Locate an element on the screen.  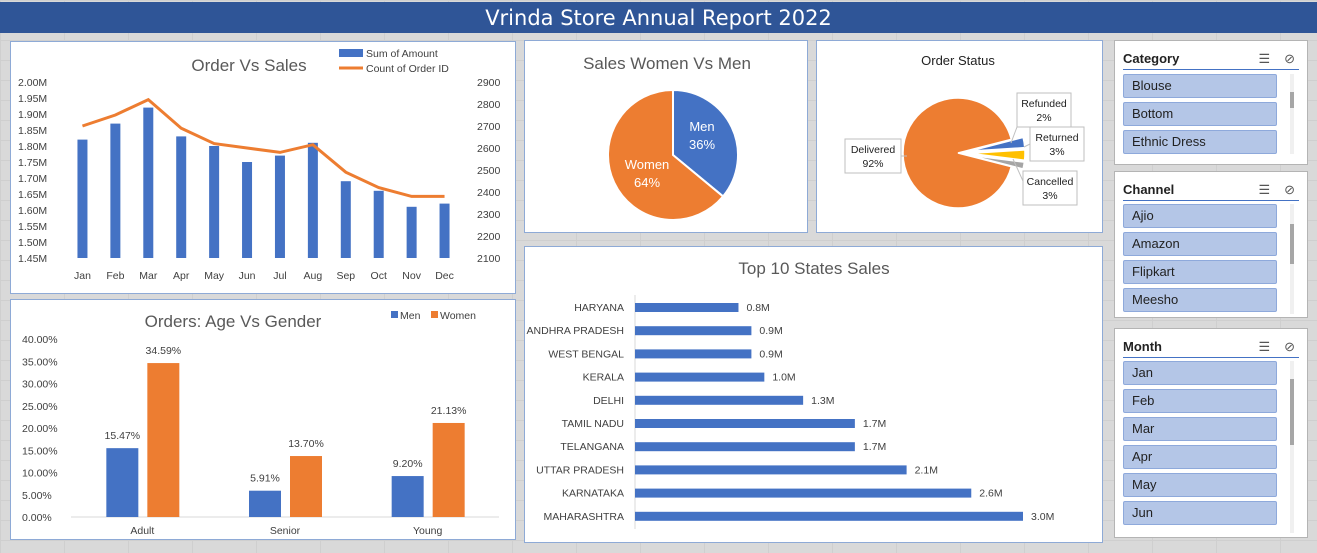
legend-label: Men is located at coordinates (410, 316).